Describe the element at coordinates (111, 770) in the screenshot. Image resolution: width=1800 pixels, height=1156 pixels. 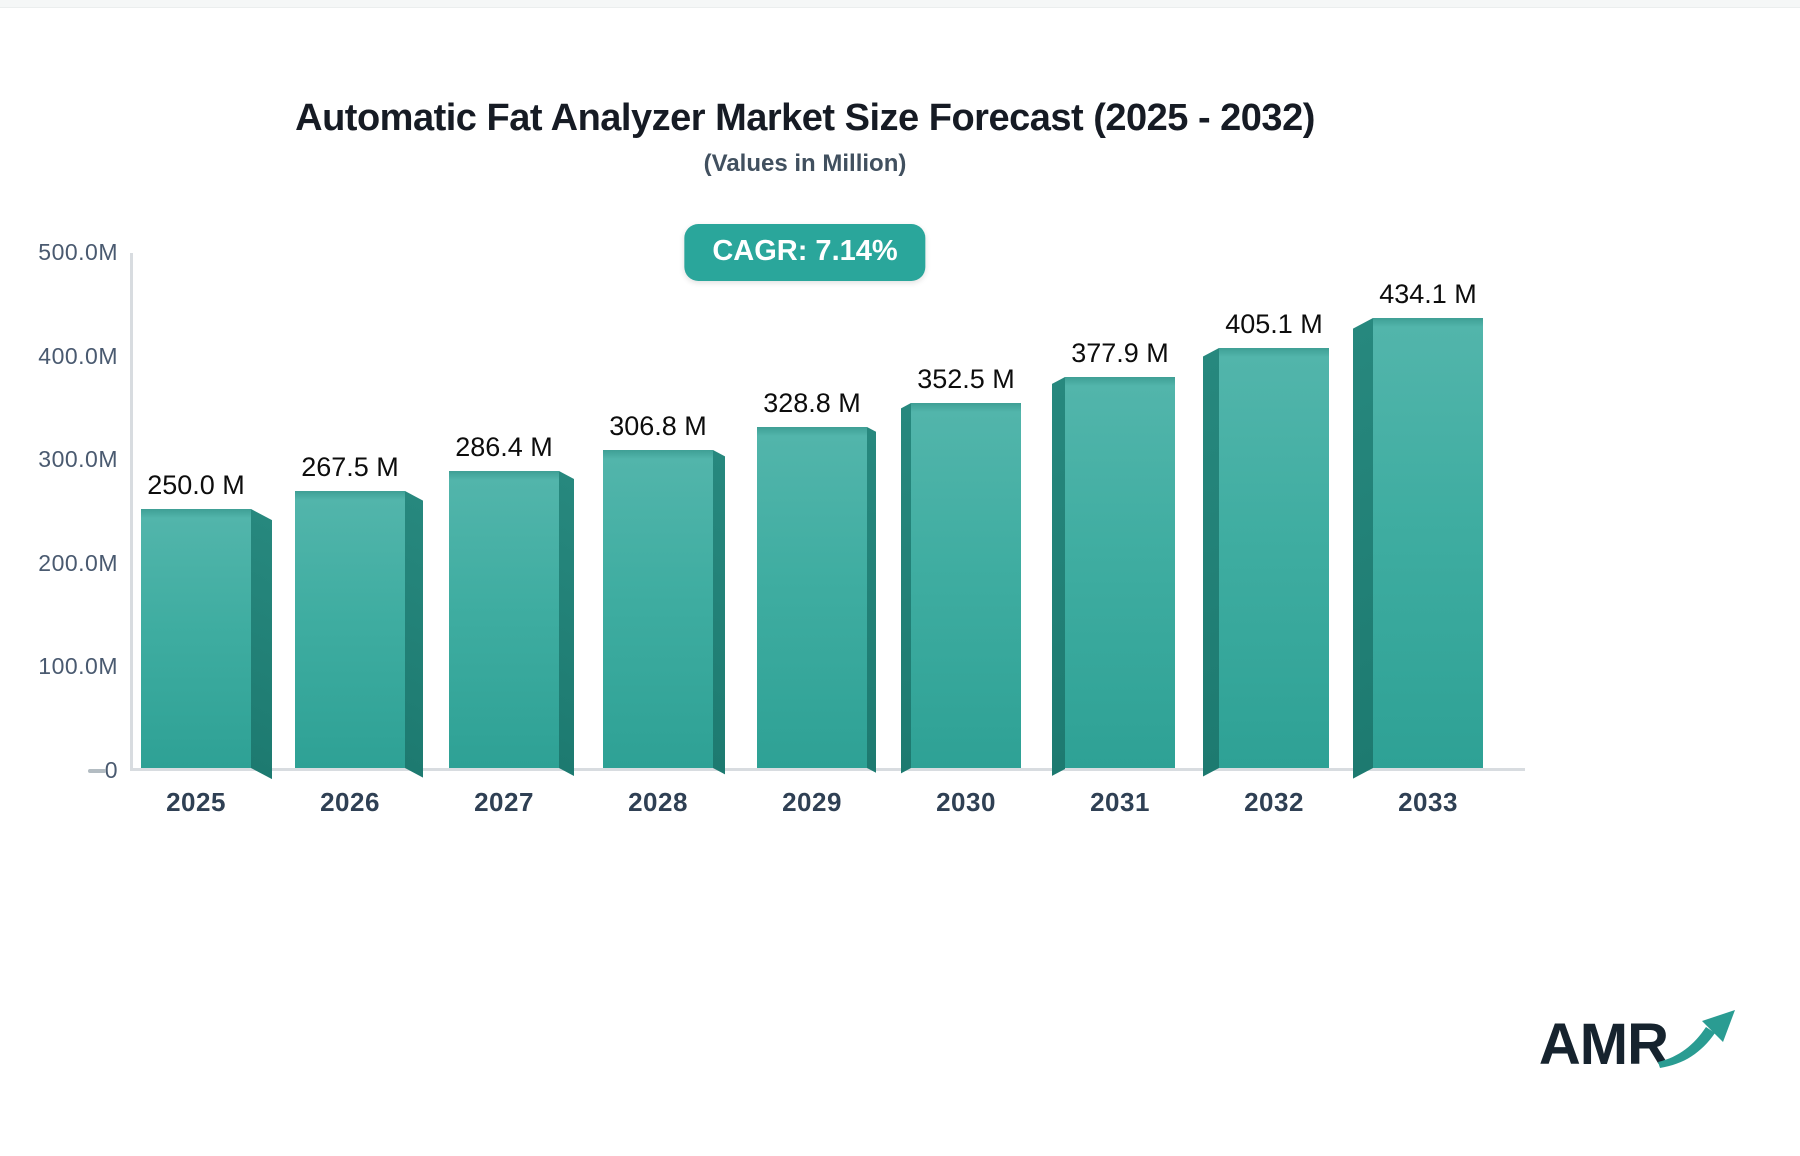
I see `y-tick-label: 0` at that location.